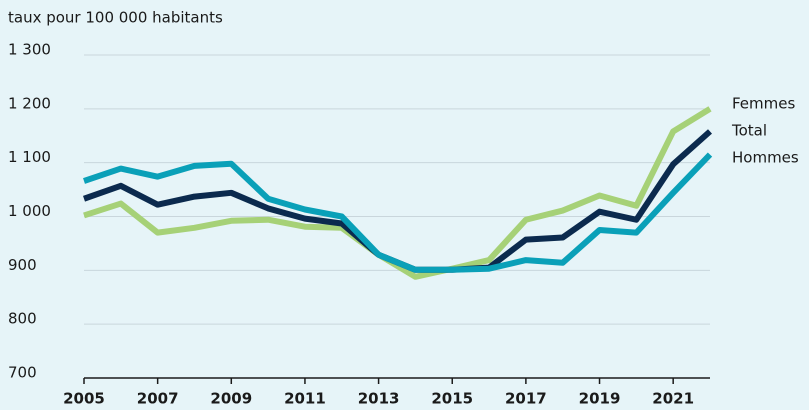  Describe the element at coordinates (600, 399) in the screenshot. I see `x-tick-label: 2019` at that location.